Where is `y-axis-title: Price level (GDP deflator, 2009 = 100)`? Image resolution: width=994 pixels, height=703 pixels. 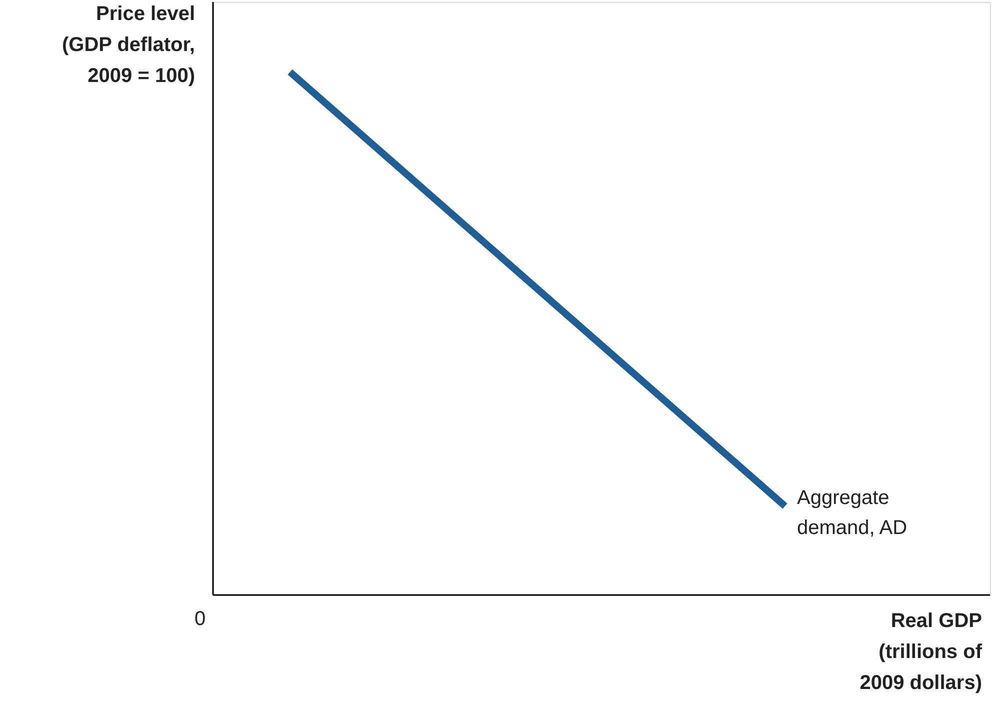 y-axis-title: Price level (GDP deflator, 2009 = 100) is located at coordinates (128, 45).